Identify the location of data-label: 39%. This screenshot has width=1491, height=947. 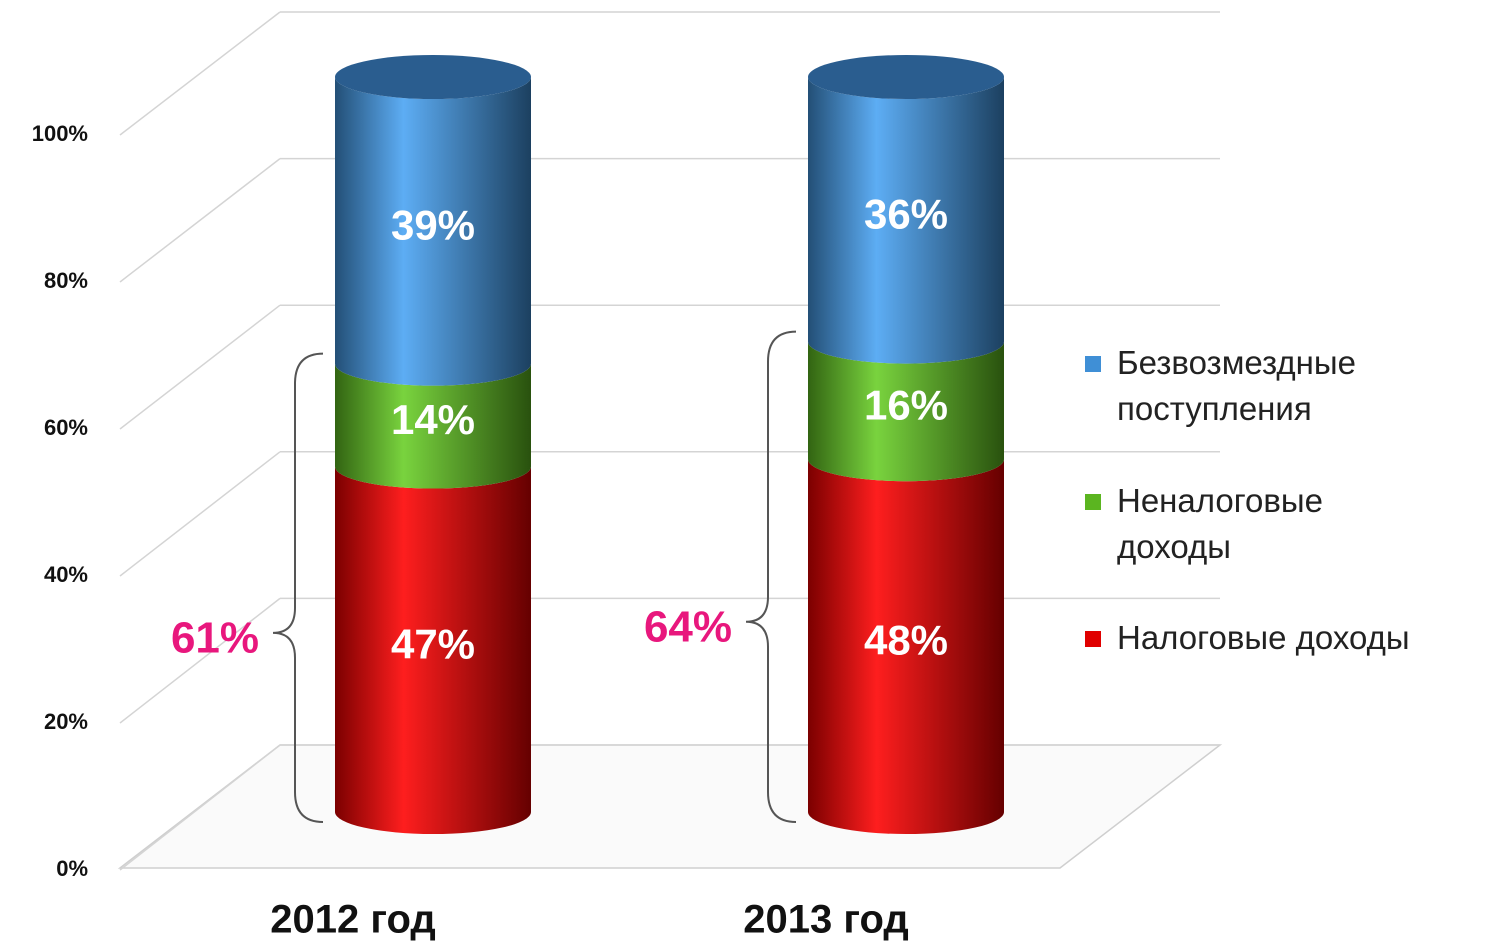
(433, 224).